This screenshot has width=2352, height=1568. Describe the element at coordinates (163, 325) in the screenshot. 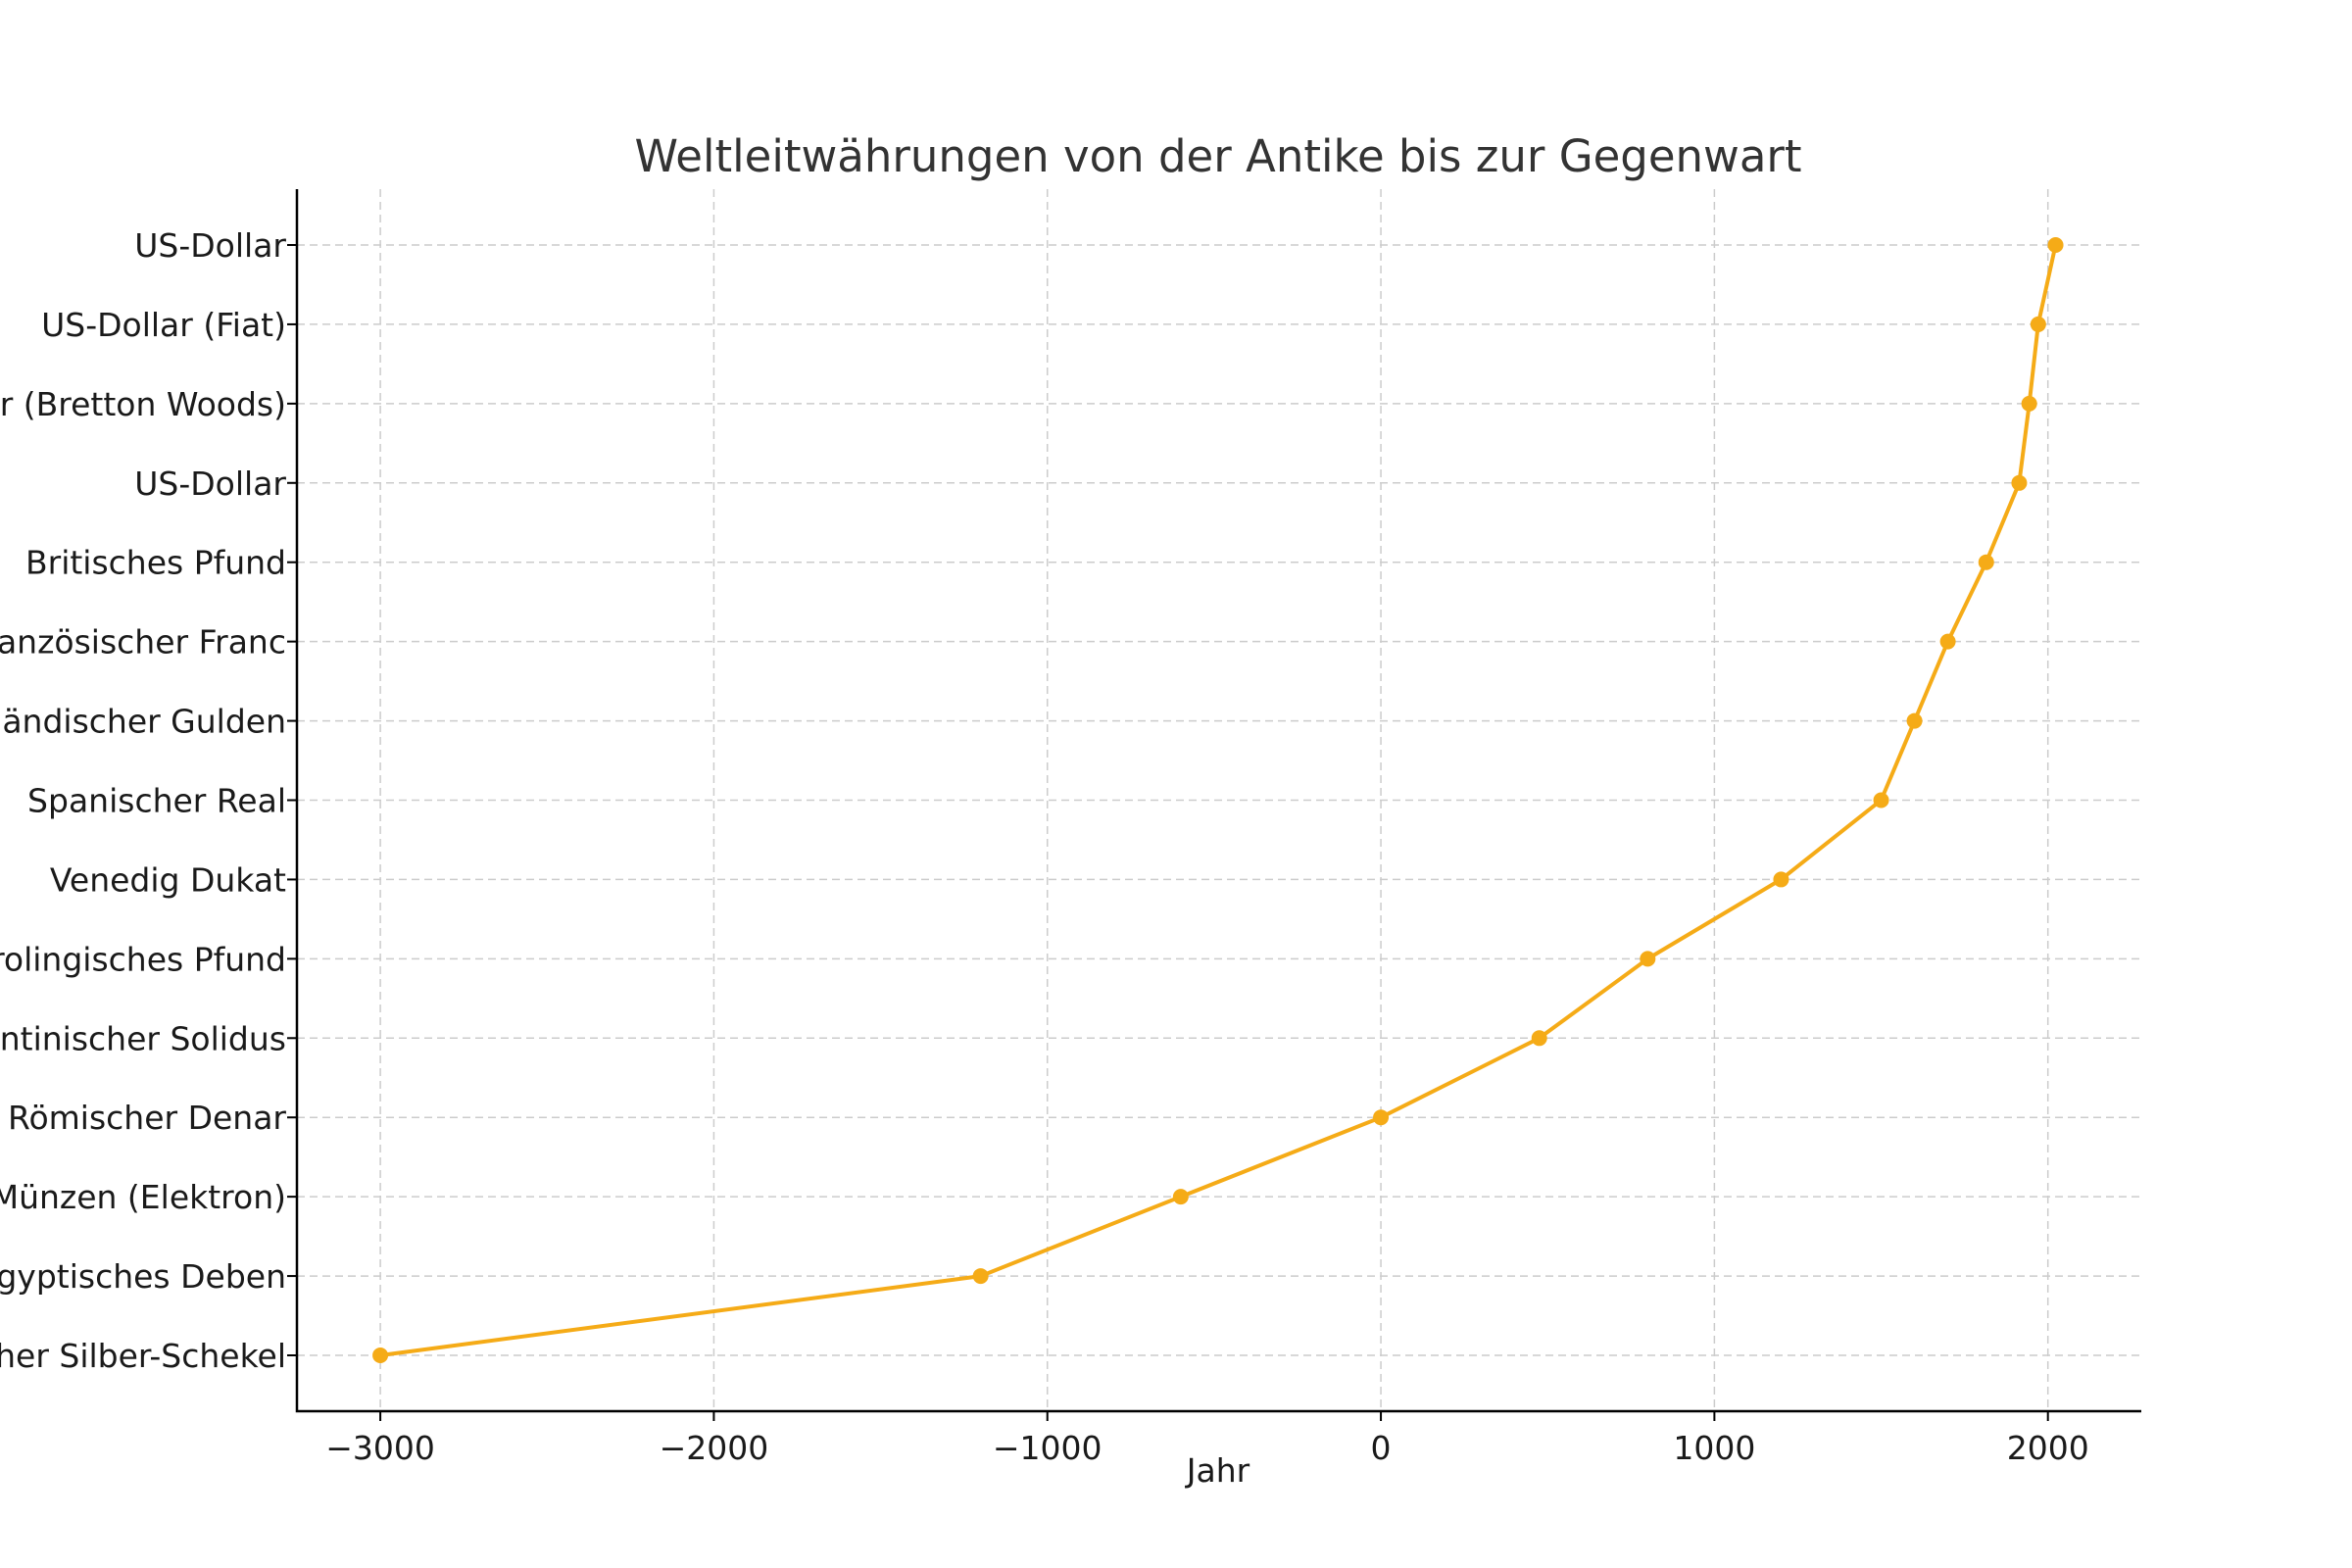

I see `y-tick-label: US-Dollar (Fiat)` at that location.